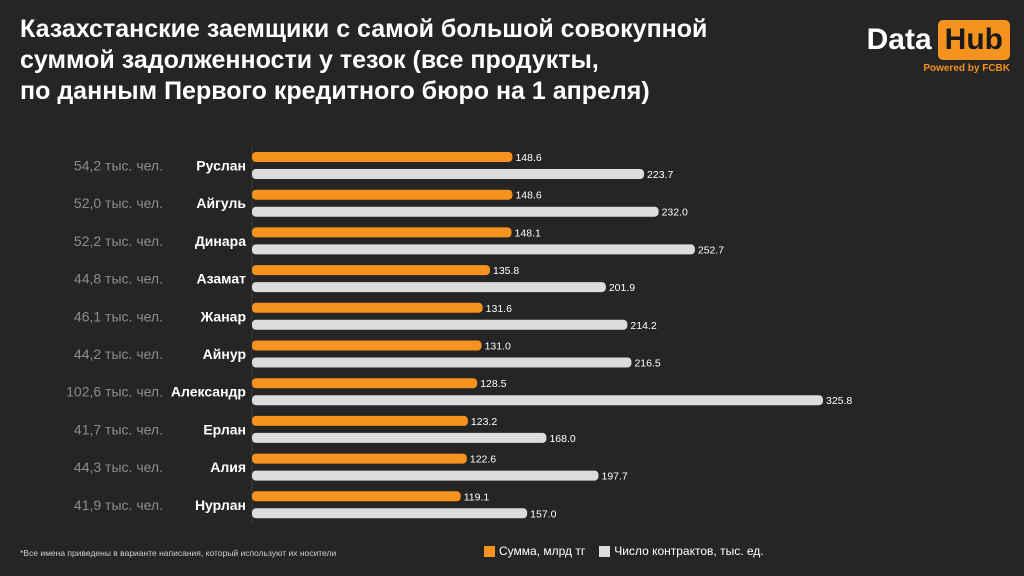  Describe the element at coordinates (966, 68) in the screenshot. I see `logo-powered-by: Powered by FCBK` at that location.